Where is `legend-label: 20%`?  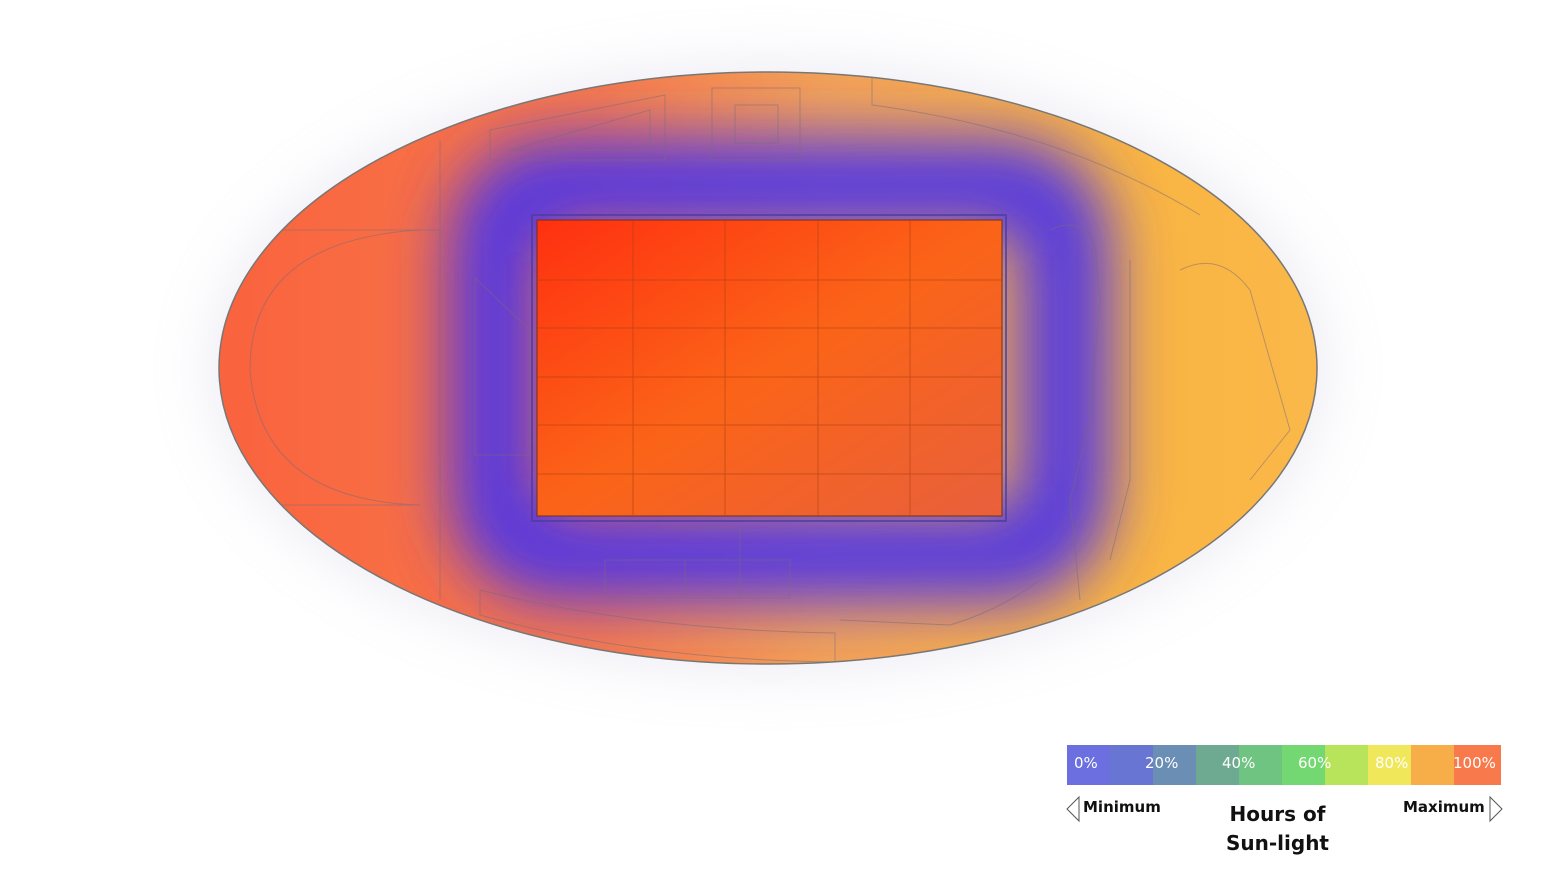
legend-label: 20% is located at coordinates (1162, 763).